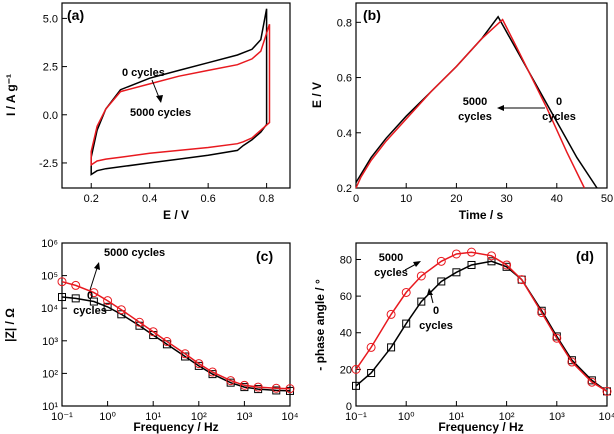 This screenshot has width=614, height=434. I want to click on panel-a-series-0-cycles-line, so click(179, 92).